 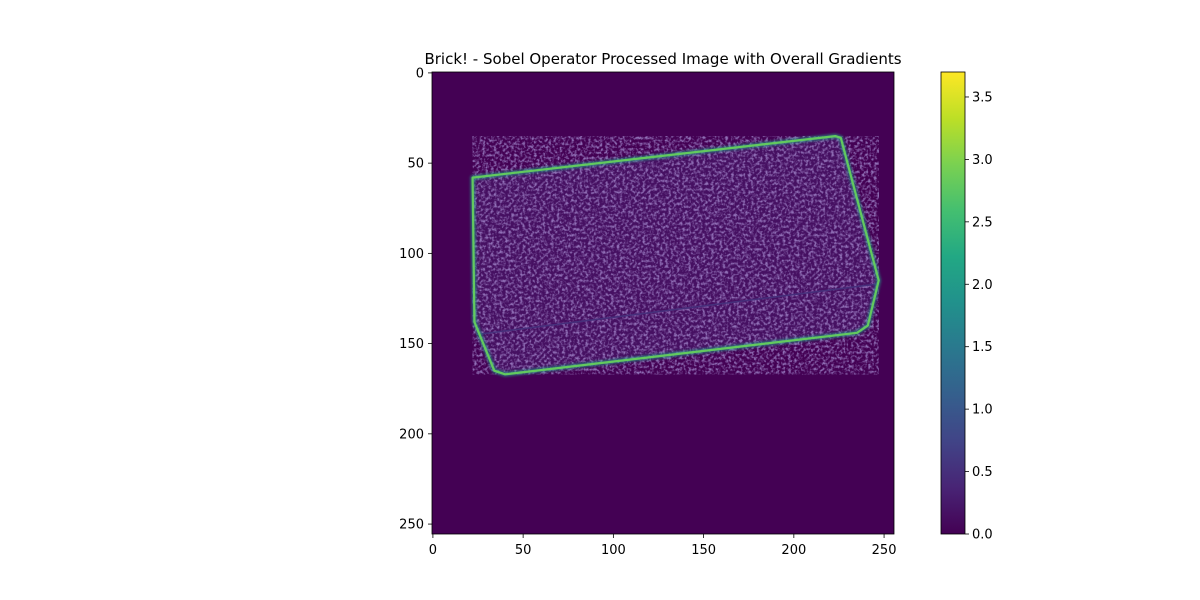 What do you see at coordinates (953, 303) in the screenshot?
I see `colorbar-bar` at bounding box center [953, 303].